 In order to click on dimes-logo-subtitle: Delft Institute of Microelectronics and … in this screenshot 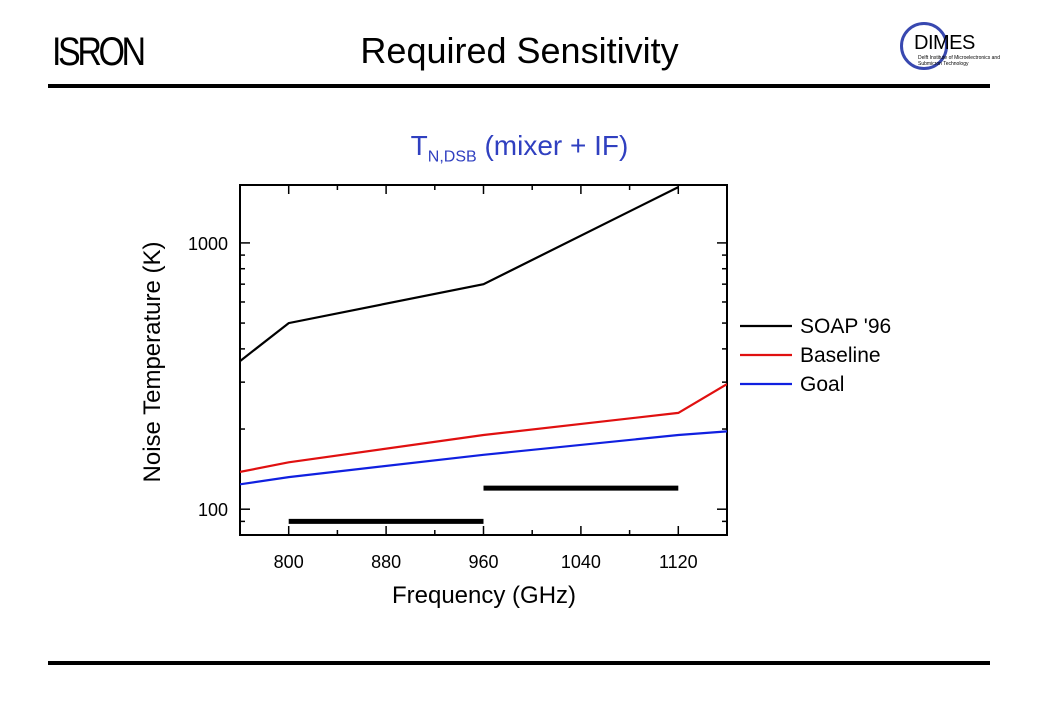, I will do `click(959, 61)`.